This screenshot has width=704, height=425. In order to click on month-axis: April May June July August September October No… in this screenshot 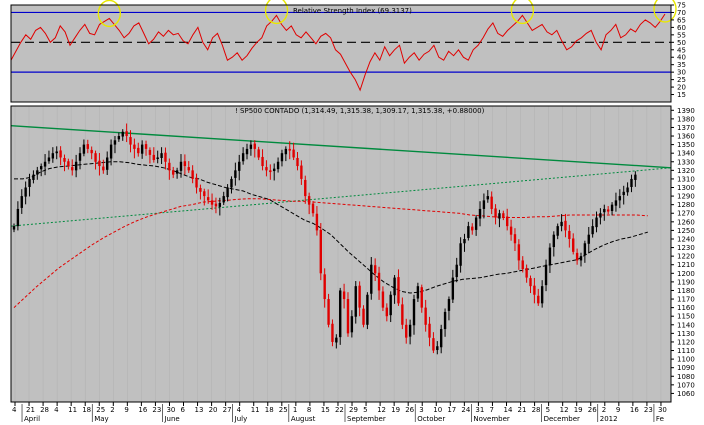, I will do `click(342, 413)`.